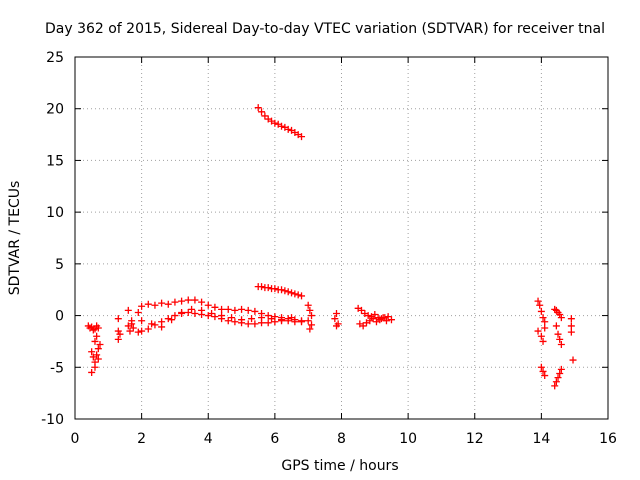 The width and height of the screenshot is (640, 480). I want to click on series-band-center, so click(217, 318).